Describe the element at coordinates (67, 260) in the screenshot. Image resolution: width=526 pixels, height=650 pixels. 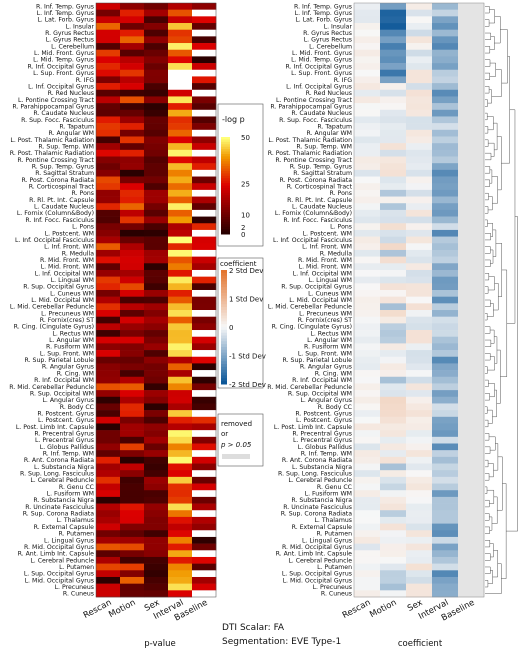
I see `row-label: R. Mid. Front. WM` at that location.